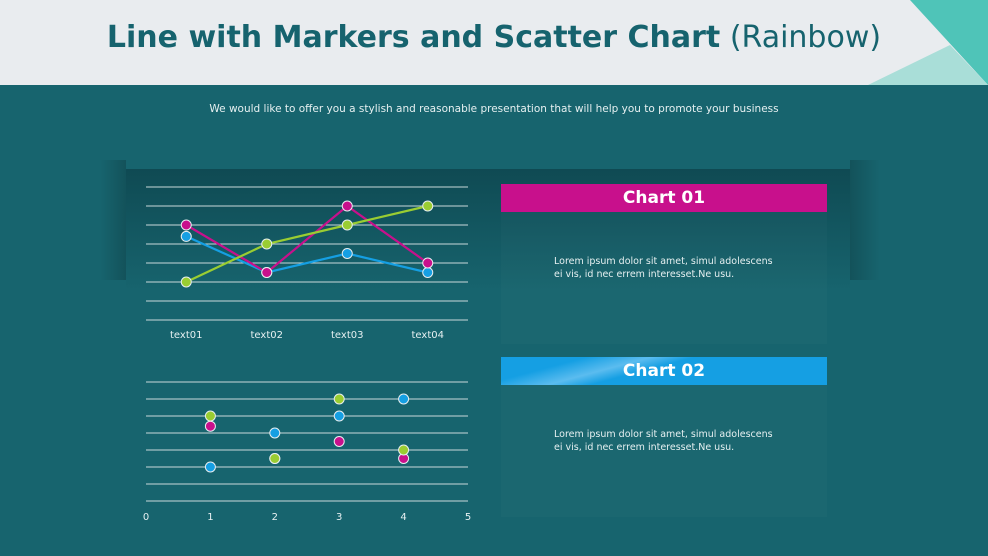  Describe the element at coordinates (113, 220) in the screenshot. I see `panel-shadow-left` at that location.